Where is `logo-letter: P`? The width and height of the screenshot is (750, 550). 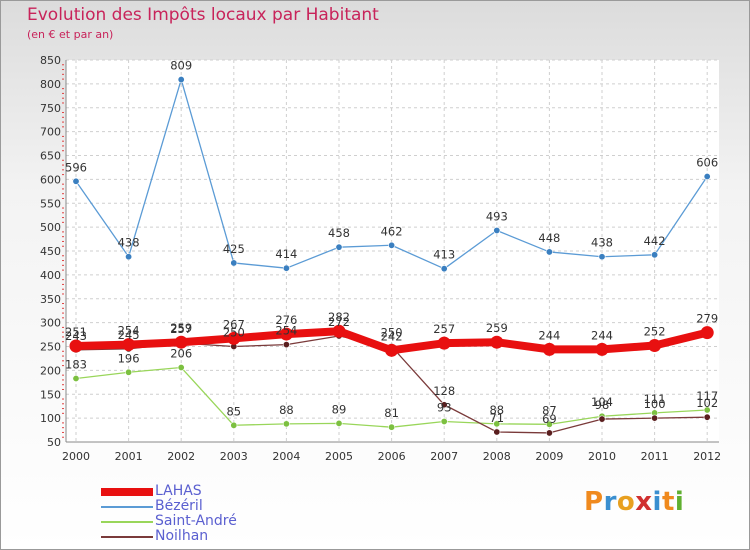
logo-letter: P is located at coordinates (594, 502).